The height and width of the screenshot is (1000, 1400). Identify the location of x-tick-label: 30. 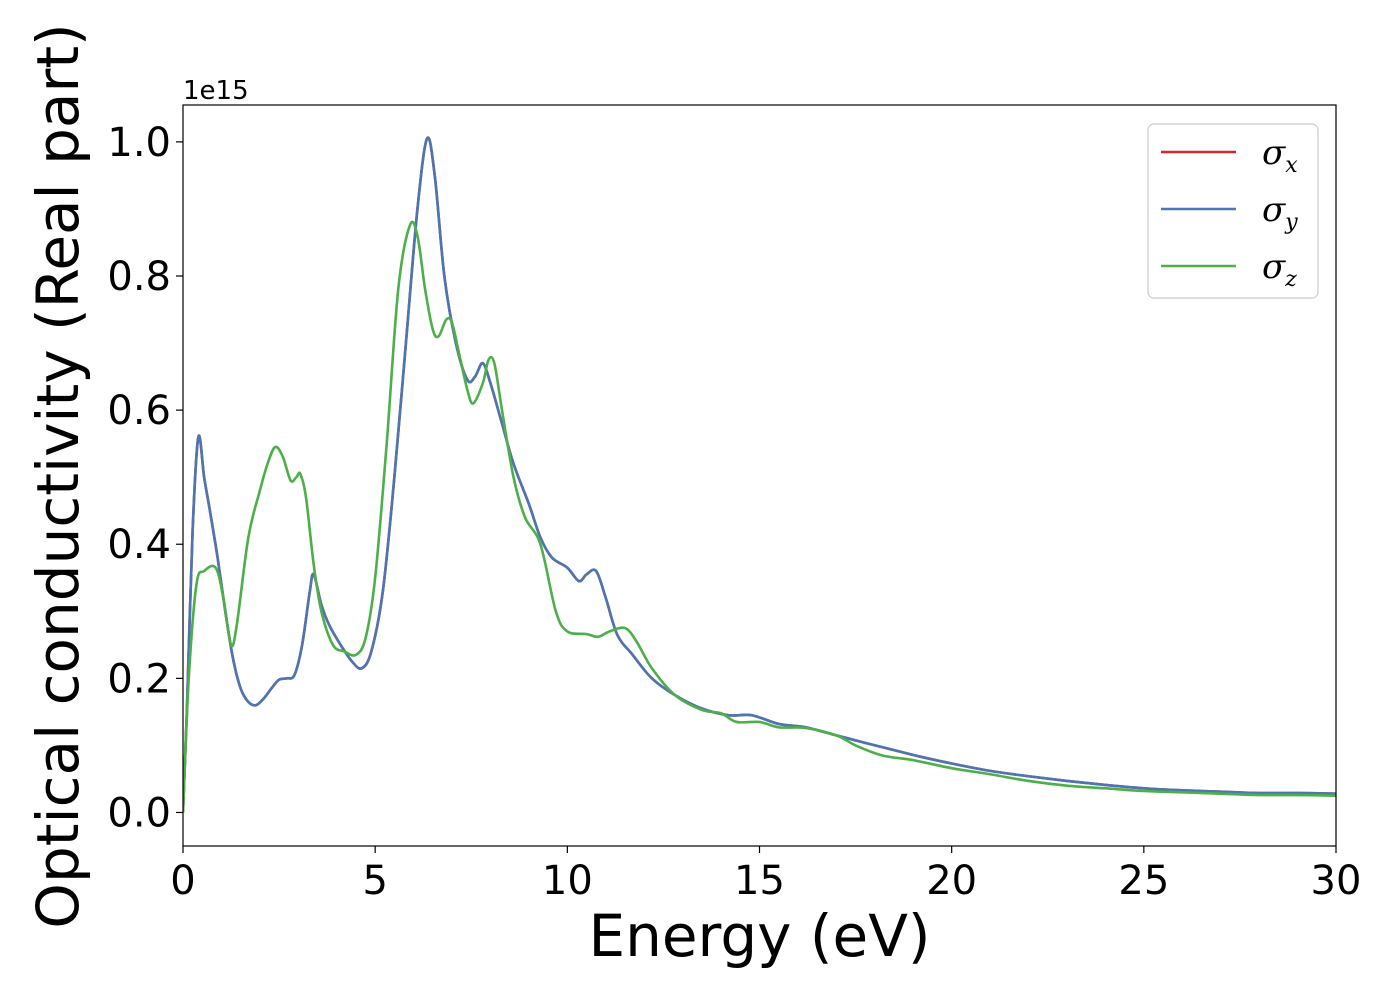
(1336, 881).